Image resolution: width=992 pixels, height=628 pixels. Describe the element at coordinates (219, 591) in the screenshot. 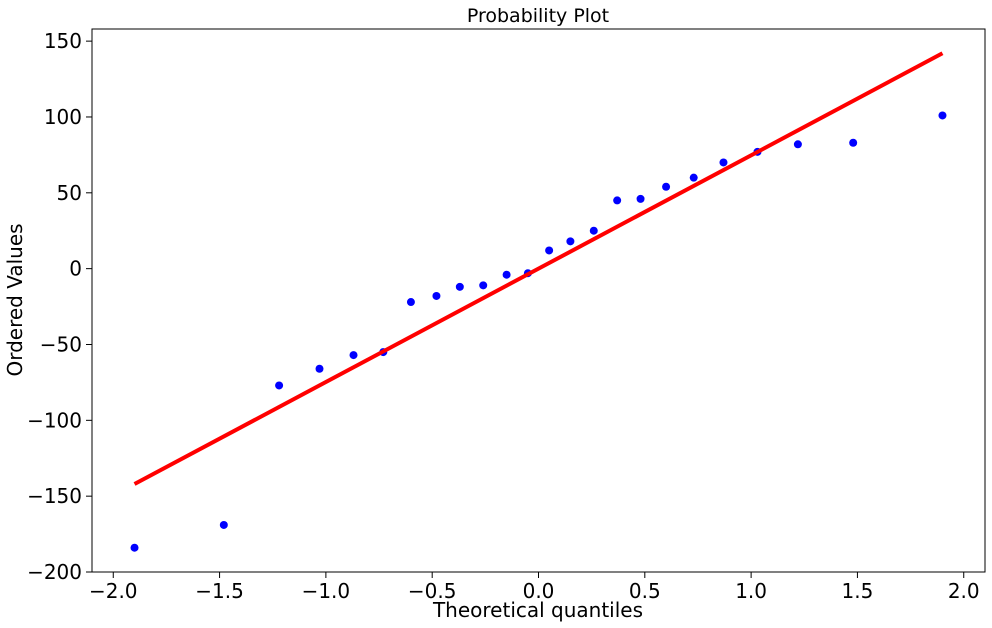

I see `x-tick-label: −1.5` at that location.